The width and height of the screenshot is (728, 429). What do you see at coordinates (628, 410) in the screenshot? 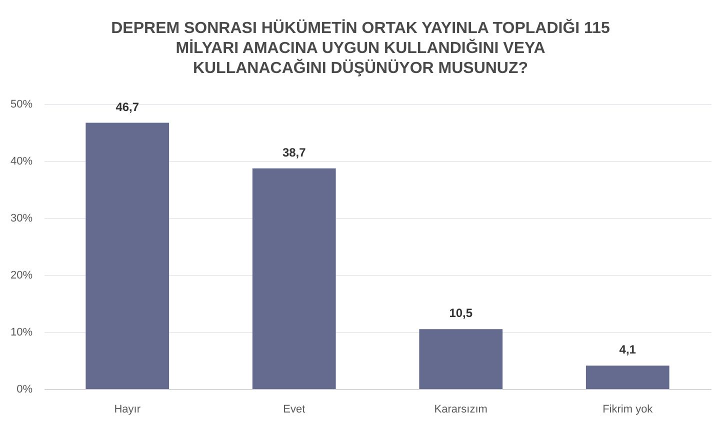
I see `x-tick-label: Fikrim yok` at bounding box center [628, 410].